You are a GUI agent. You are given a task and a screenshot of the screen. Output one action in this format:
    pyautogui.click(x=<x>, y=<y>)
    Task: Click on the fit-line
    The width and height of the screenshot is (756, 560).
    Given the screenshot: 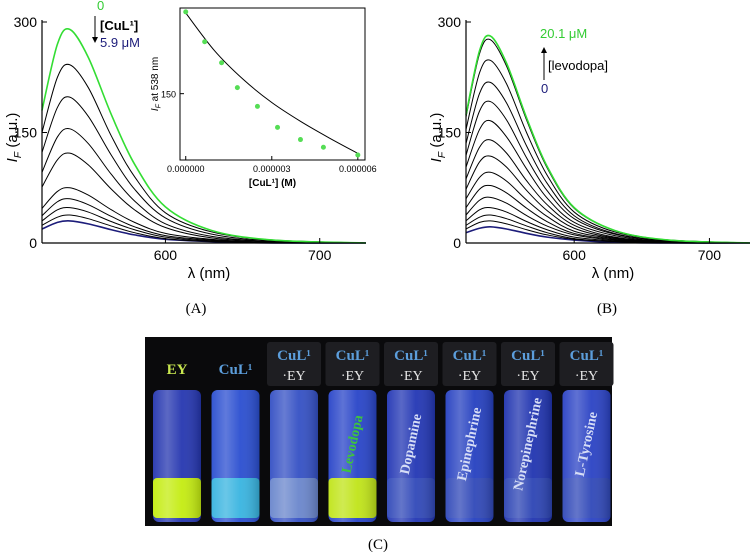 What is the action you would take?
    pyautogui.click(x=272, y=83)
    